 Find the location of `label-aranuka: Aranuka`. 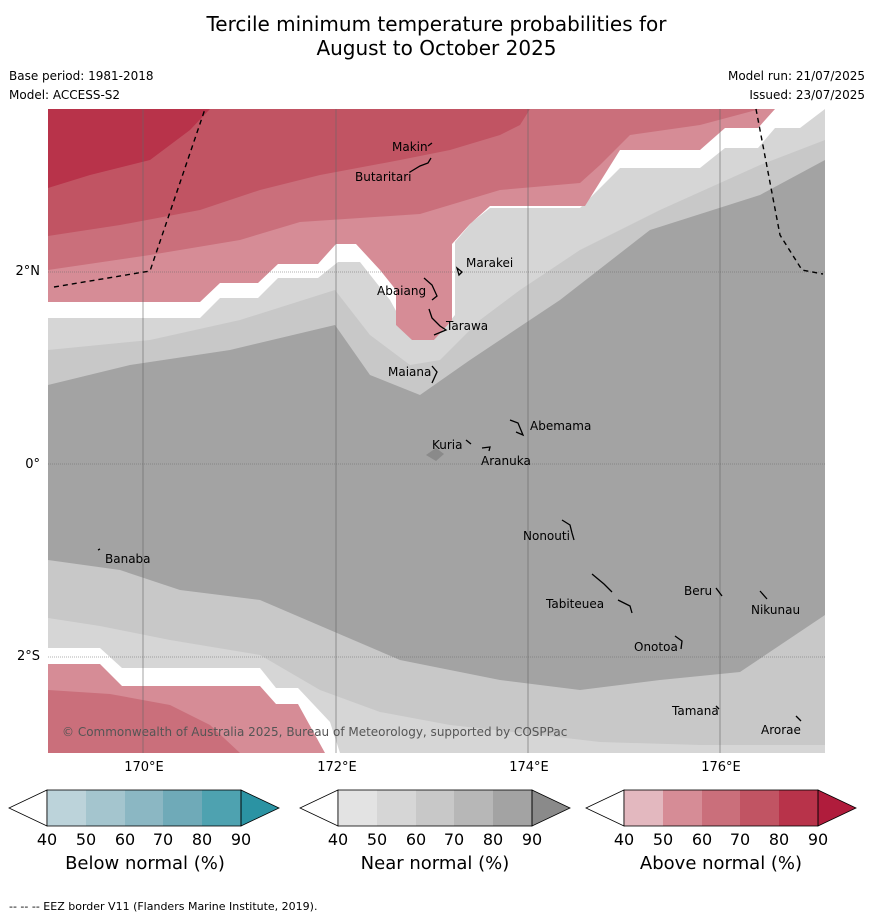

label-aranuka: Aranuka is located at coordinates (506, 461).